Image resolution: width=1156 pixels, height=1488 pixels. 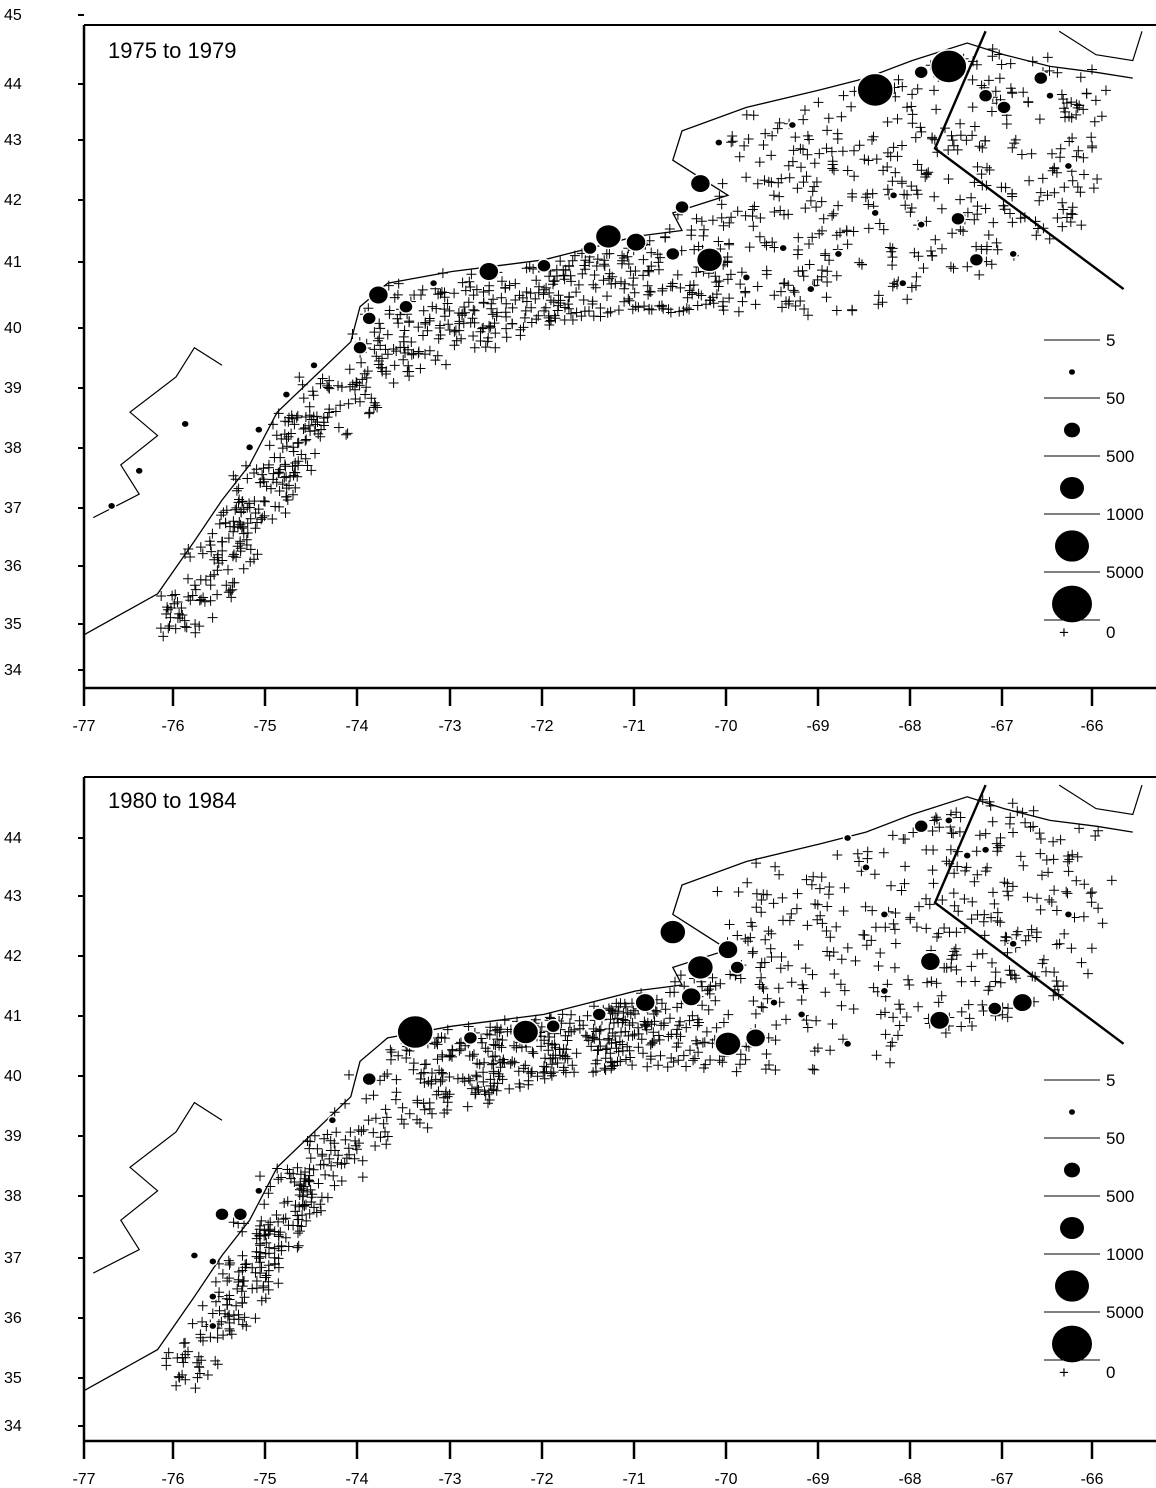 I want to click on nova-scotia-outline, so click(x=1100, y=46).